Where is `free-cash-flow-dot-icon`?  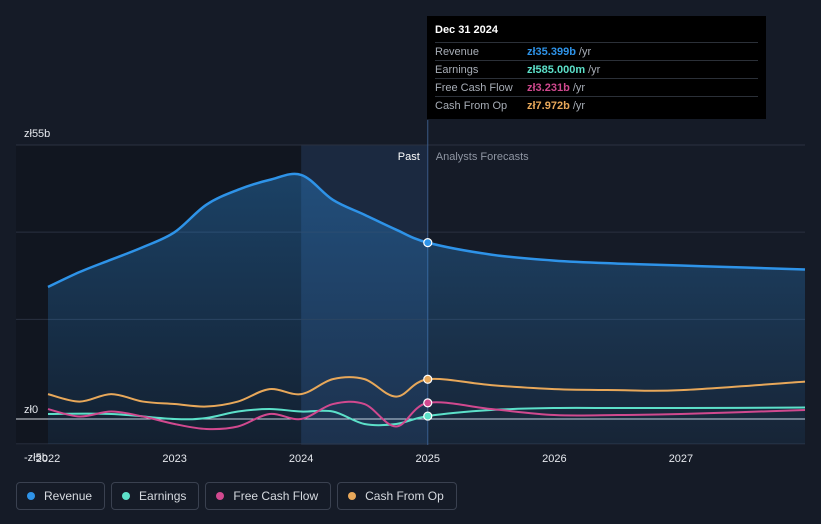 free-cash-flow-dot-icon is located at coordinates (220, 496).